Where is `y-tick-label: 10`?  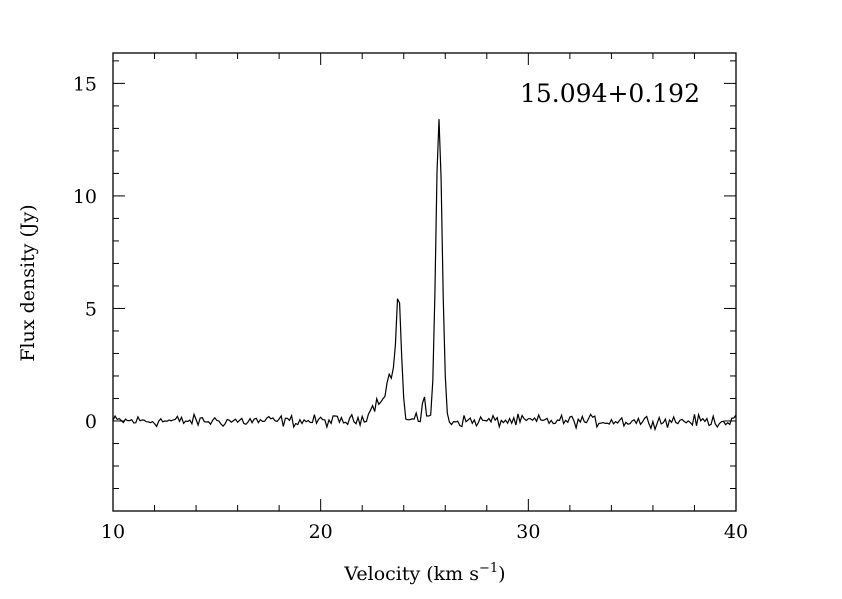 y-tick-label: 10 is located at coordinates (85, 197).